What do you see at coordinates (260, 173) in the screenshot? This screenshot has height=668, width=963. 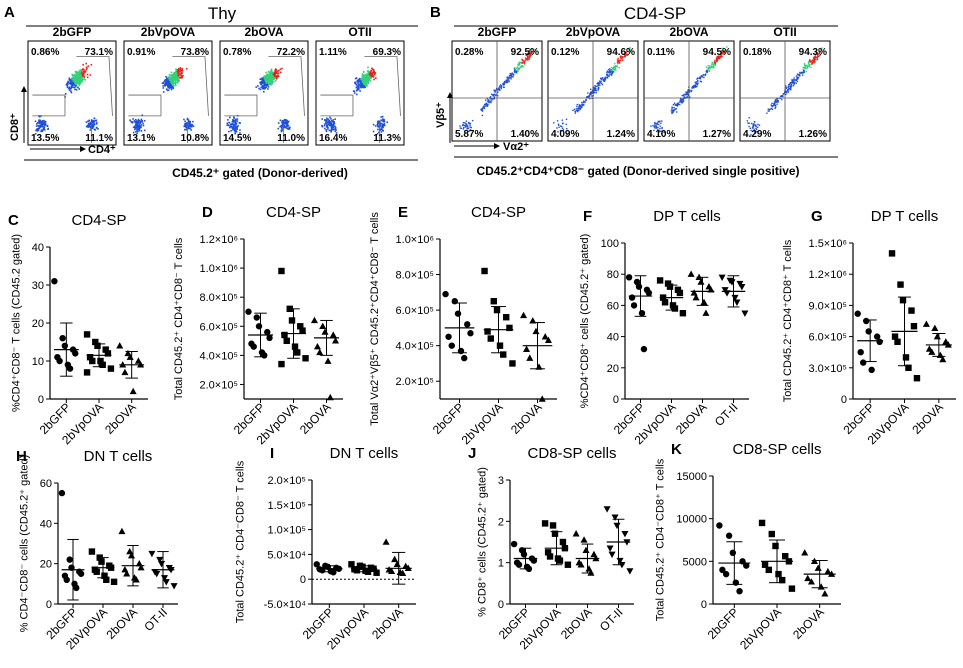 I see `gate-caption: CD45.2⁺ gated (Donor-derived)` at bounding box center [260, 173].